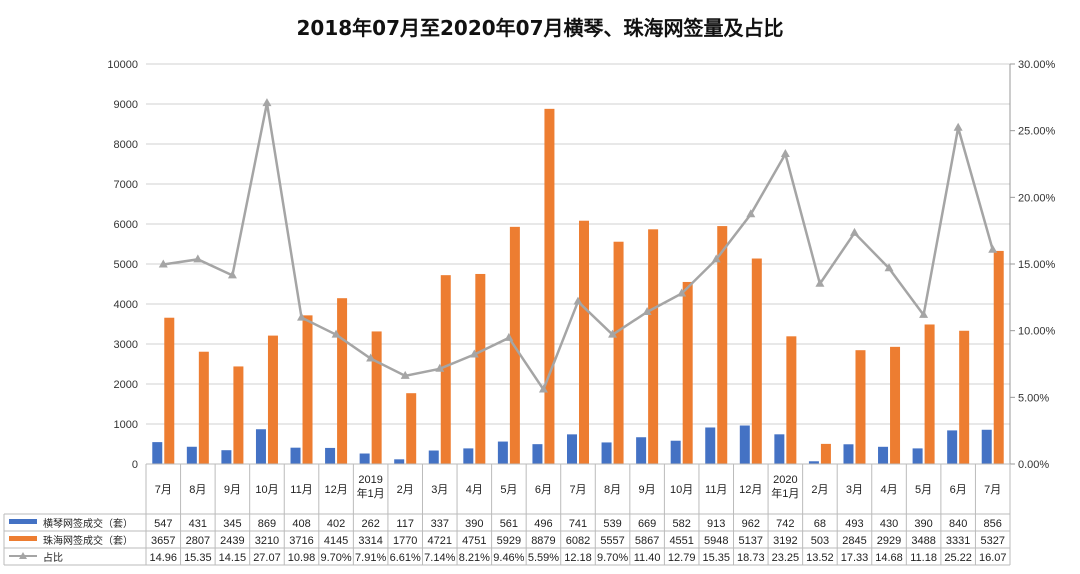 This screenshot has width=1080, height=574. What do you see at coordinates (751, 541) in the screenshot?
I see `table-cell: 5137` at bounding box center [751, 541].